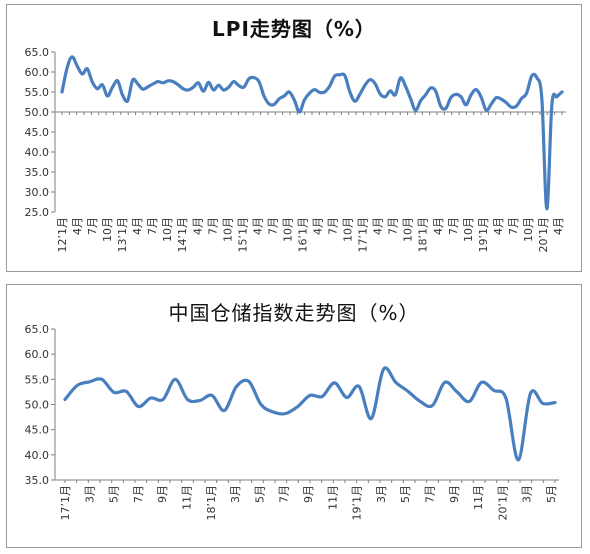 The image size is (590, 554). I want to click on x-tick-label: 15’1月, so click(242, 235).